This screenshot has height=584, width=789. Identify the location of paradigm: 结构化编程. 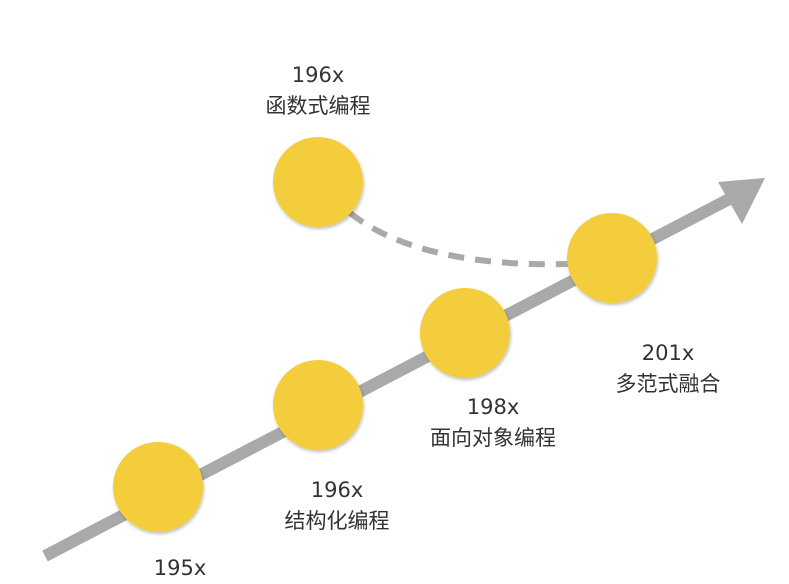
(337, 521).